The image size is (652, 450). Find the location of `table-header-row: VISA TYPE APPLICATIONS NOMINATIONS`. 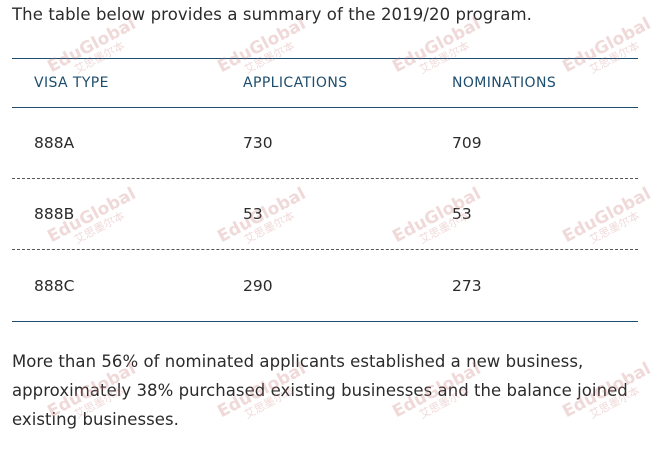

table-header-row: VISA TYPE APPLICATIONS NOMINATIONS is located at coordinates (325, 83).